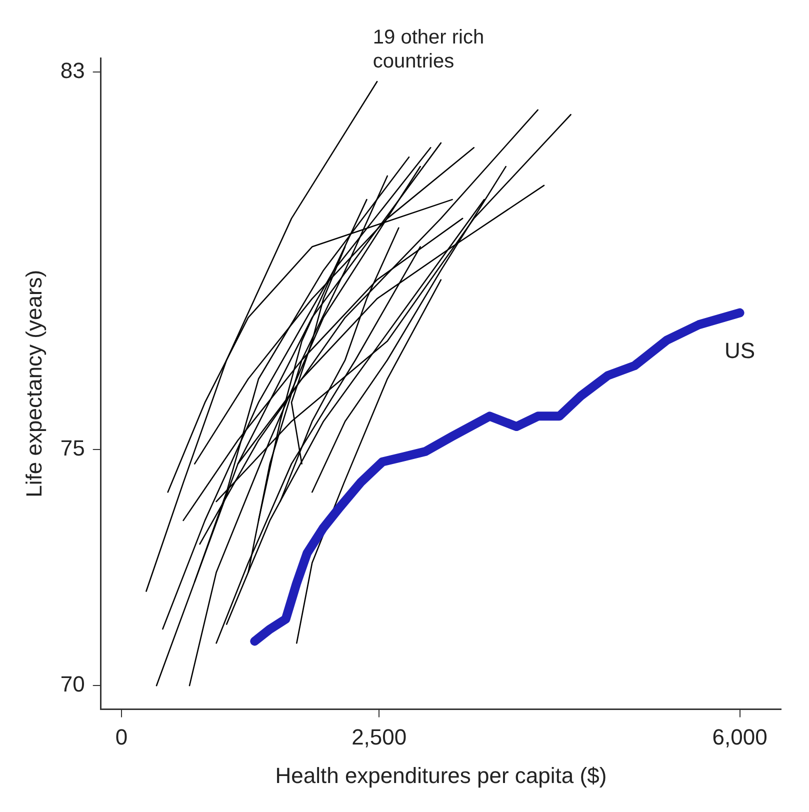  Describe the element at coordinates (72, 684) in the screenshot. I see `y-tick-label: 70` at that location.